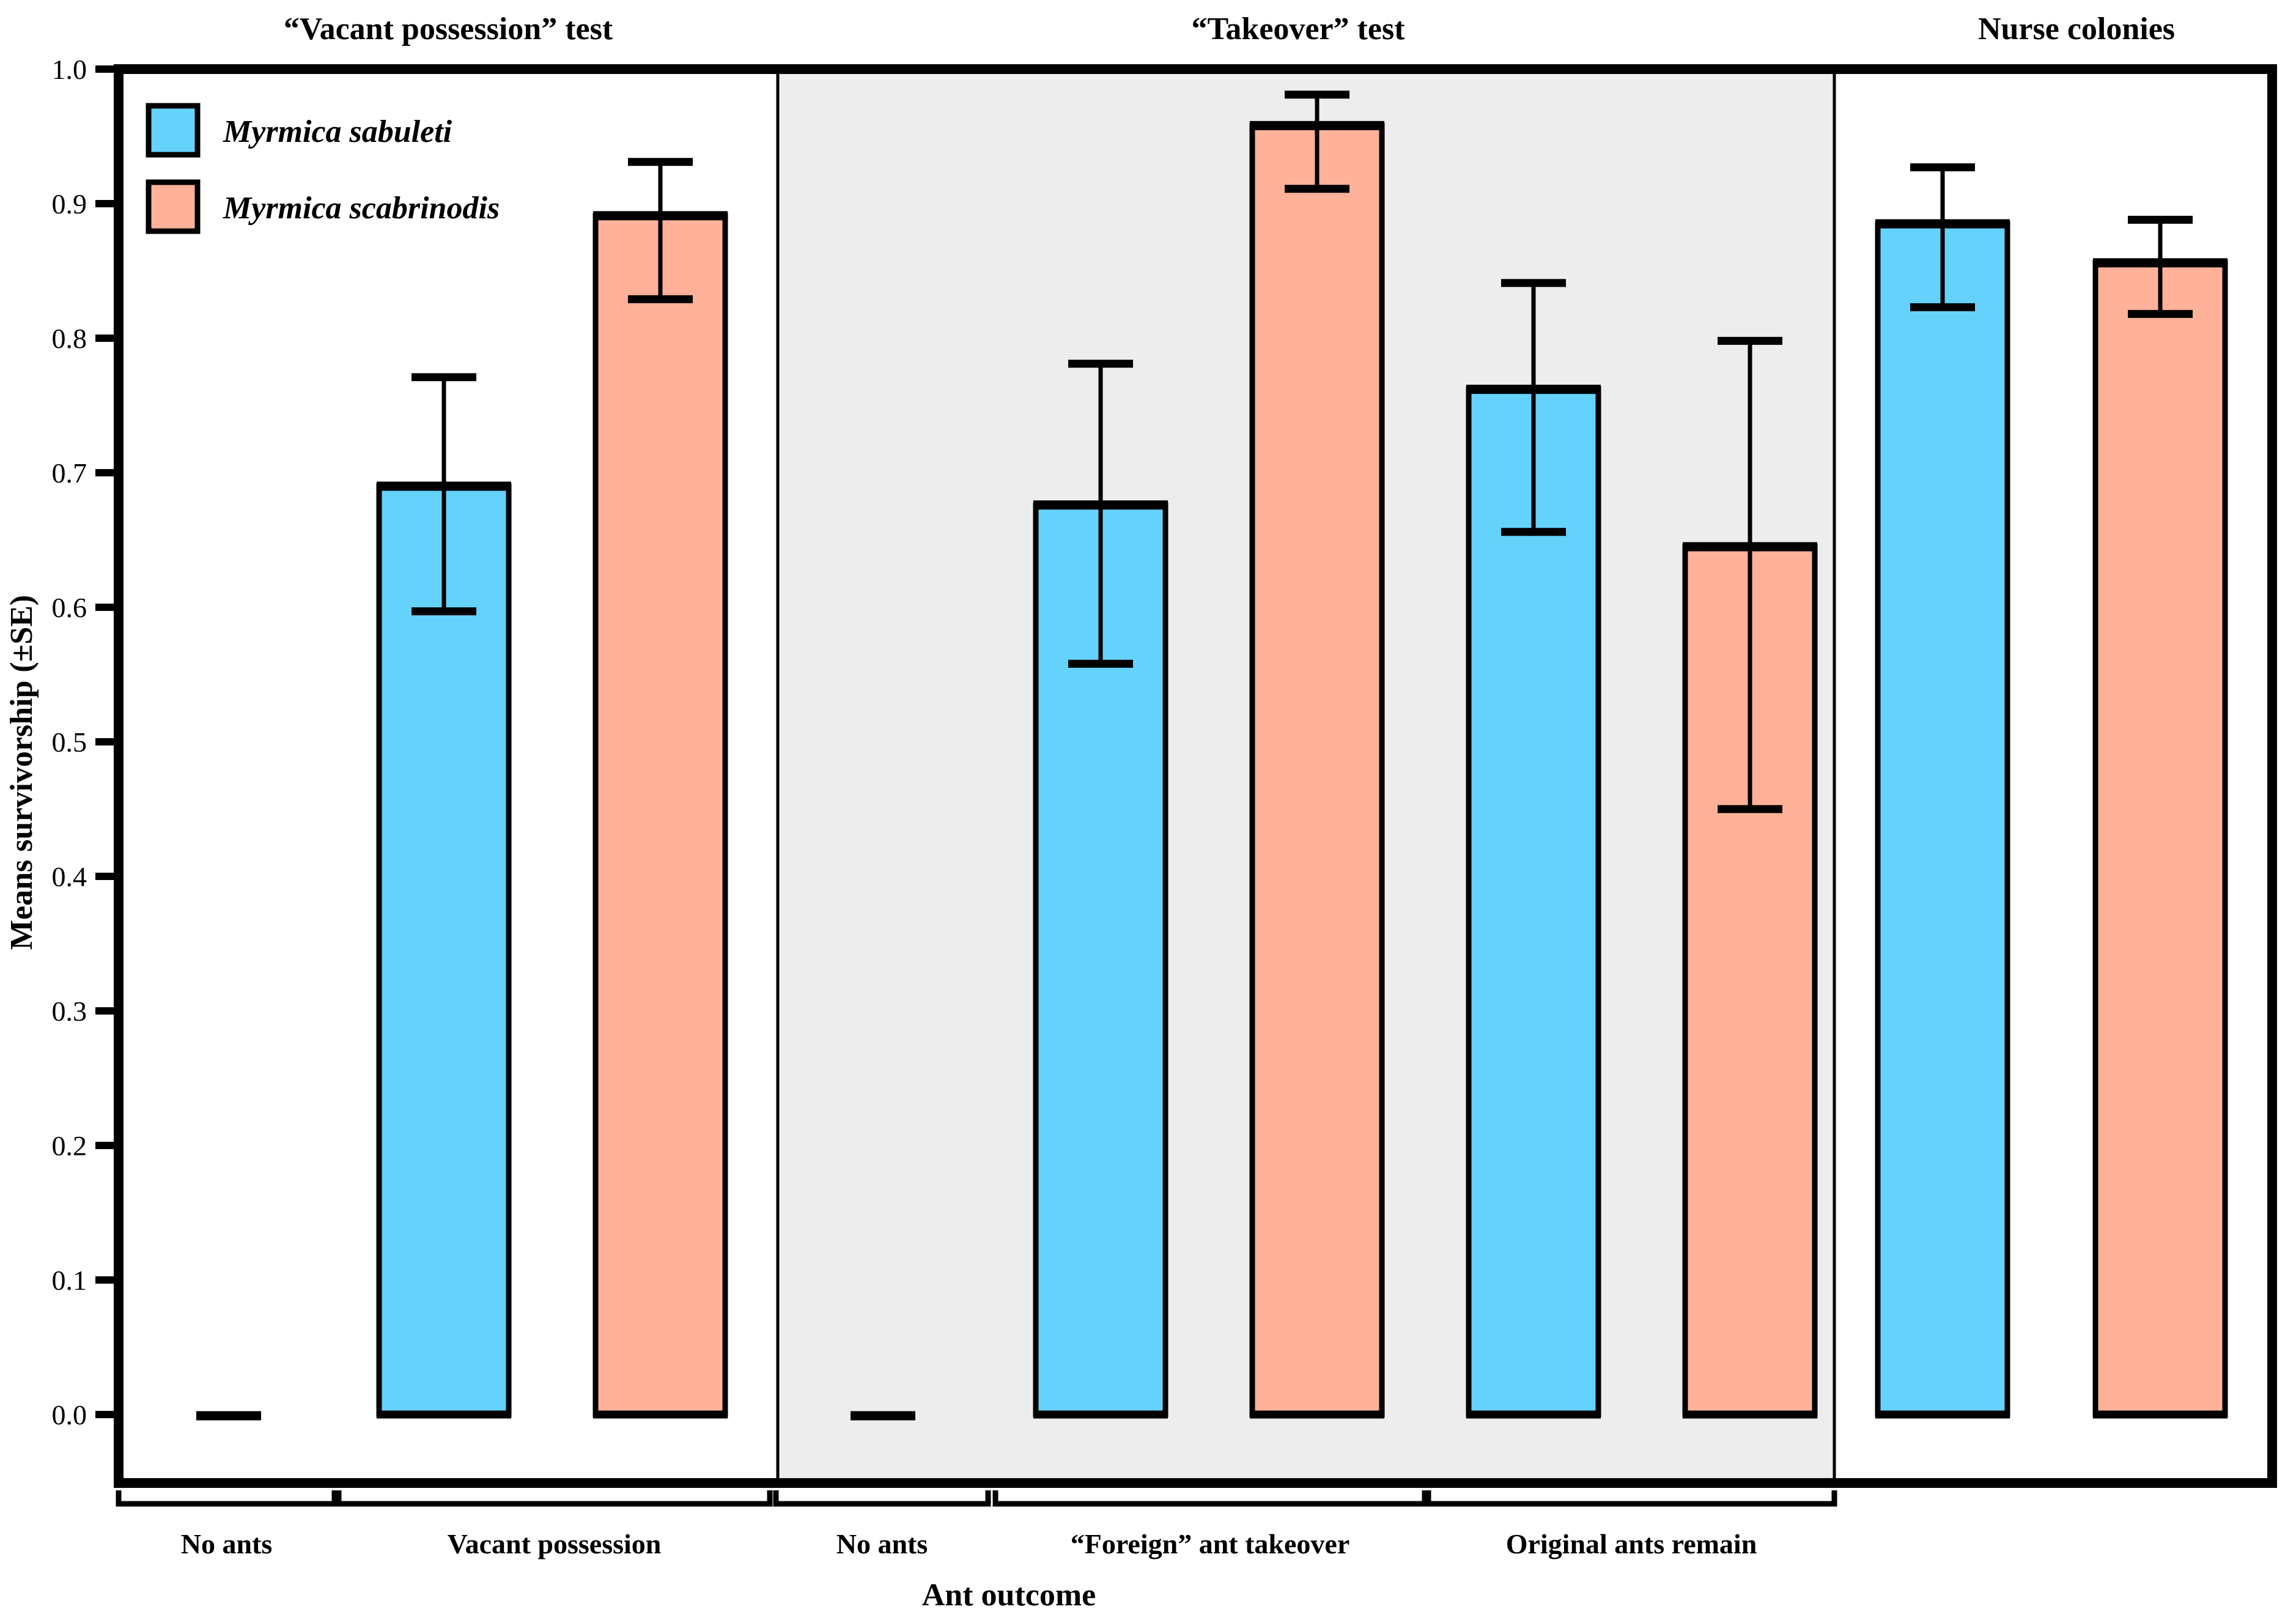 The width and height of the screenshot is (2296, 1609). What do you see at coordinates (555, 1543) in the screenshot?
I see `group-label: Vacant possession` at bounding box center [555, 1543].